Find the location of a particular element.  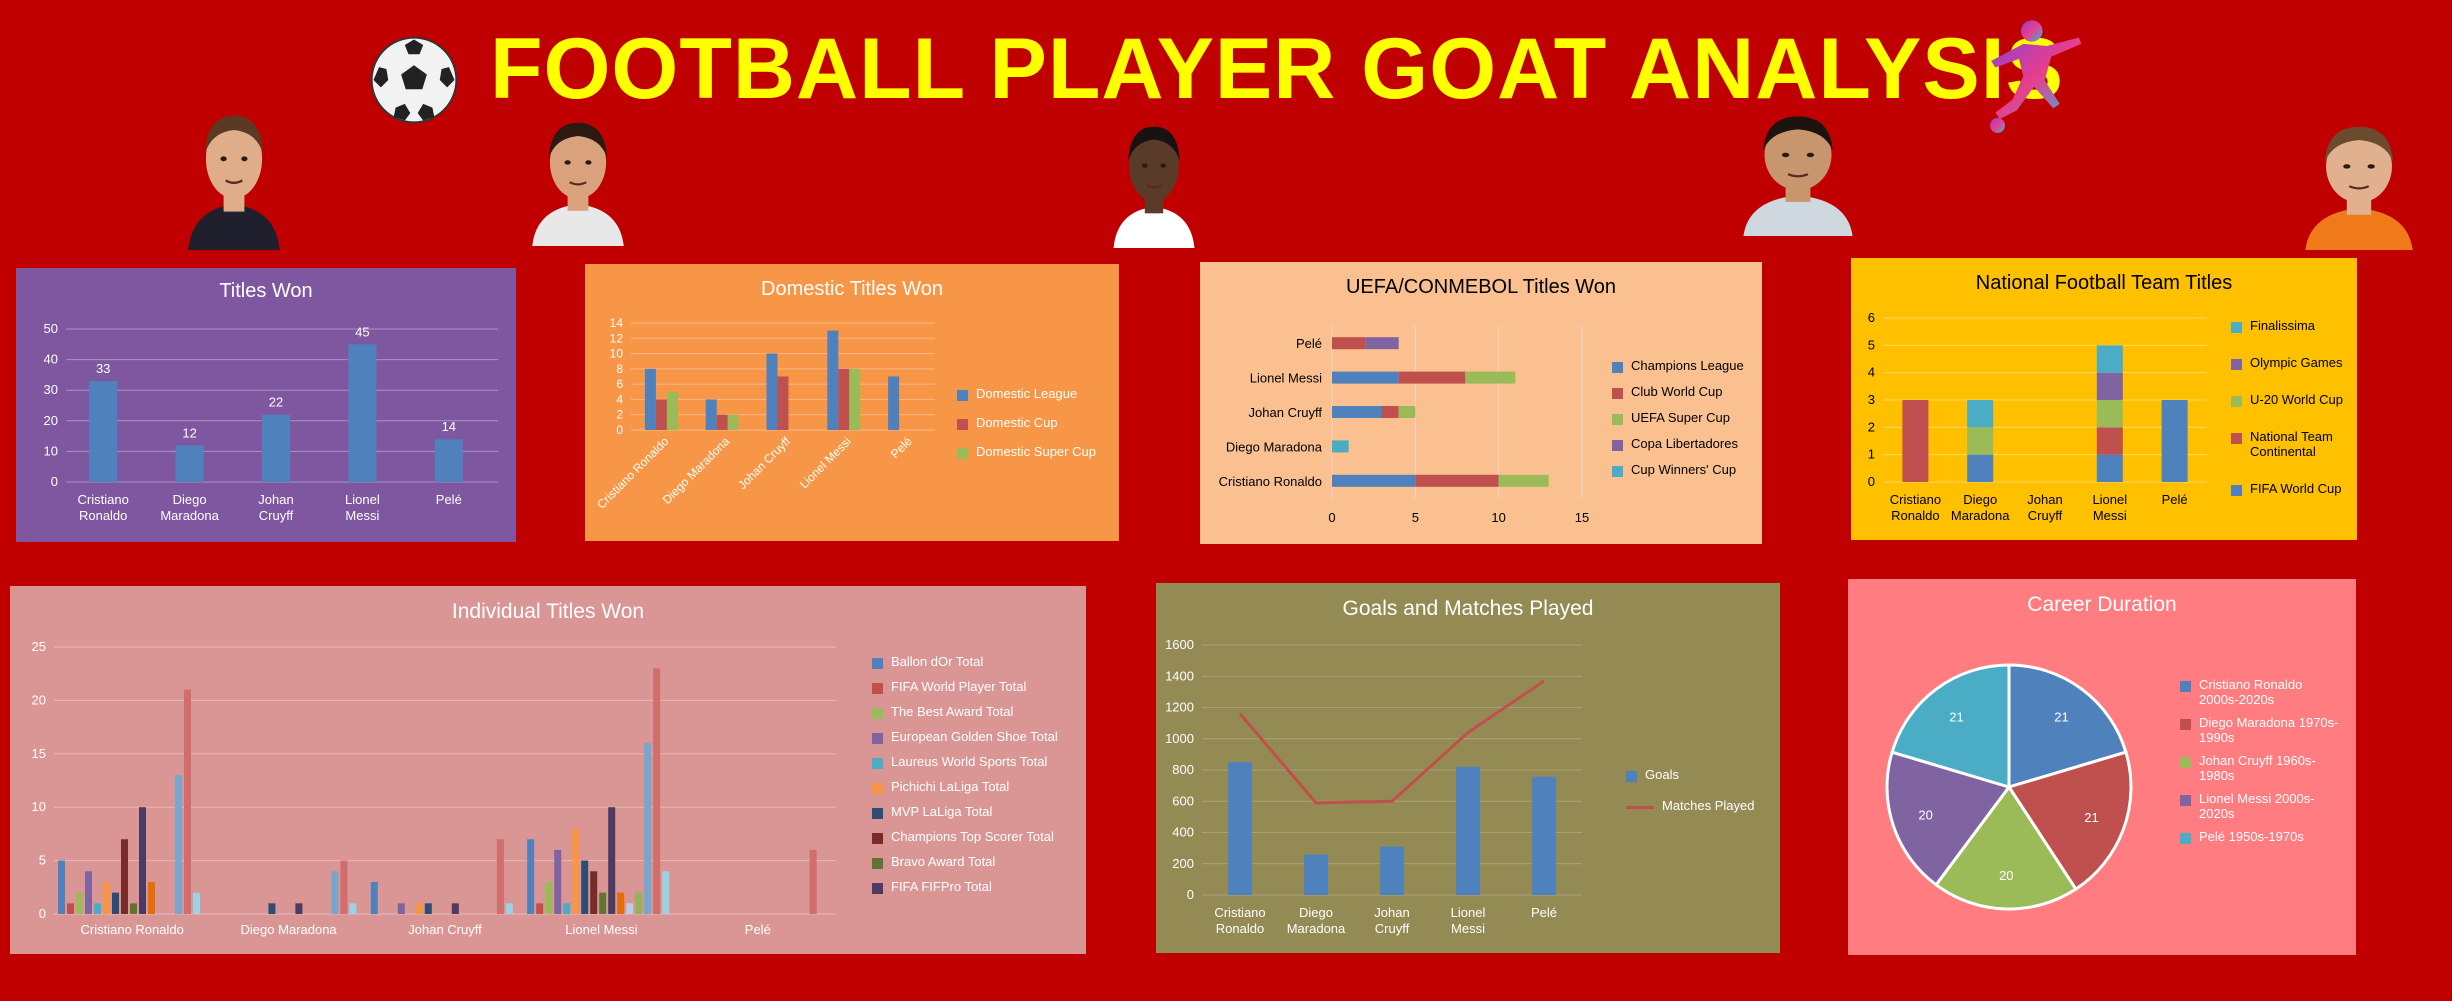

legend-item: Matches Played is located at coordinates (1690, 805).